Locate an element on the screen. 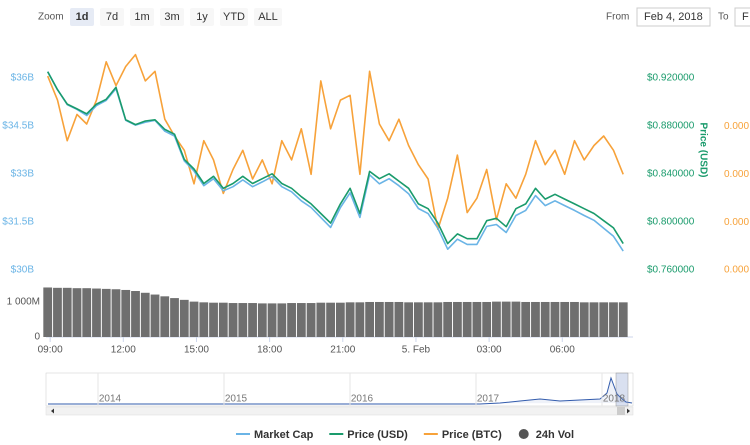  range-button-label: 1y is located at coordinates (202, 17).